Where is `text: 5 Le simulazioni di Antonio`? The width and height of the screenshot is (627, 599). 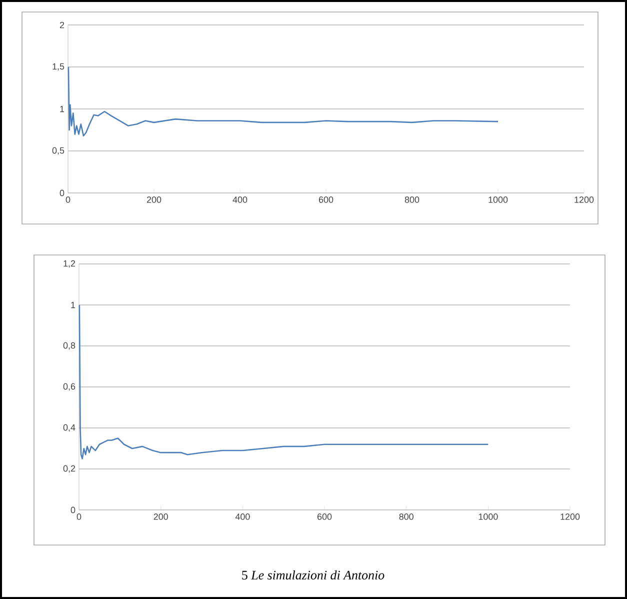 text: 5 Le simulazioni di Antonio is located at coordinates (313, 575).